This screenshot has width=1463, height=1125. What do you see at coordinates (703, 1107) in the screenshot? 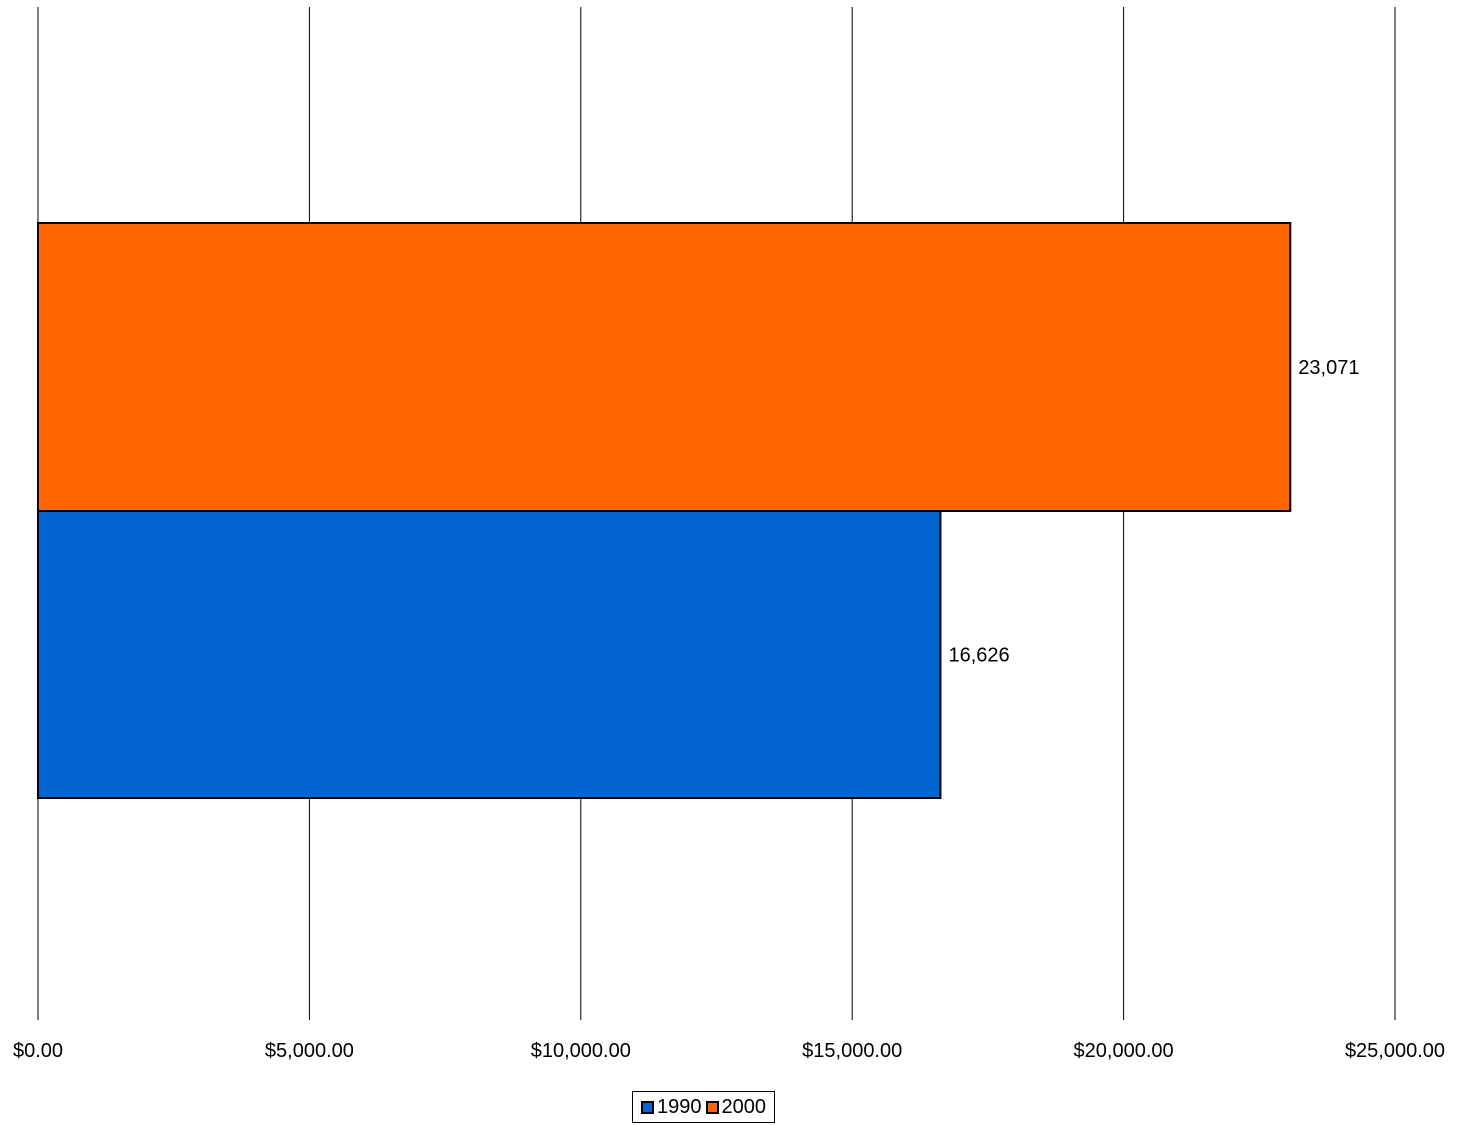
I see `legend: 1990 2000` at bounding box center [703, 1107].